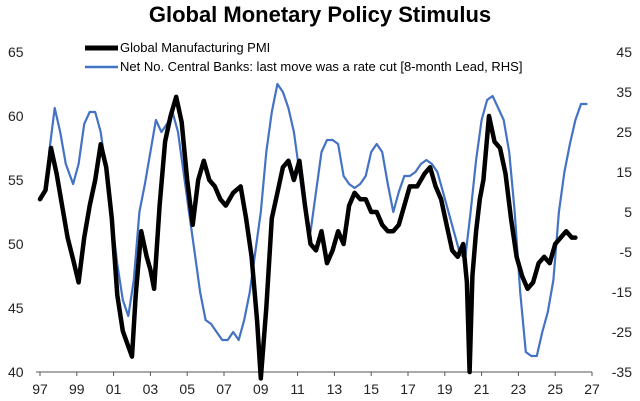 The width and height of the screenshot is (640, 401). Describe the element at coordinates (519, 389) in the screenshot. I see `x-tick-label: 23` at that location.